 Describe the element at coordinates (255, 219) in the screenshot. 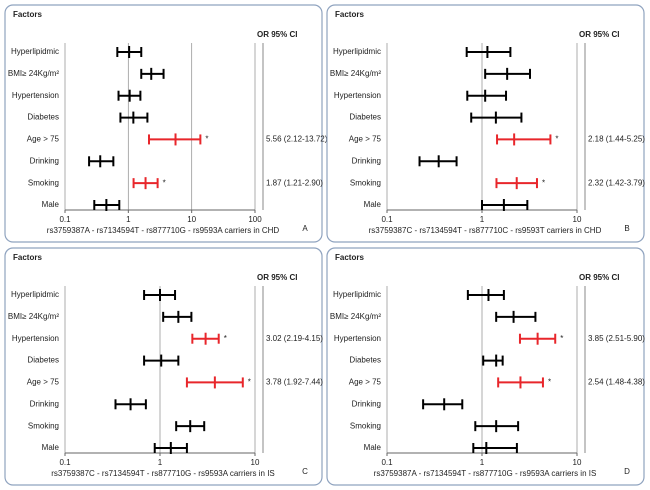

I see `x-tick-label: 100` at that location.